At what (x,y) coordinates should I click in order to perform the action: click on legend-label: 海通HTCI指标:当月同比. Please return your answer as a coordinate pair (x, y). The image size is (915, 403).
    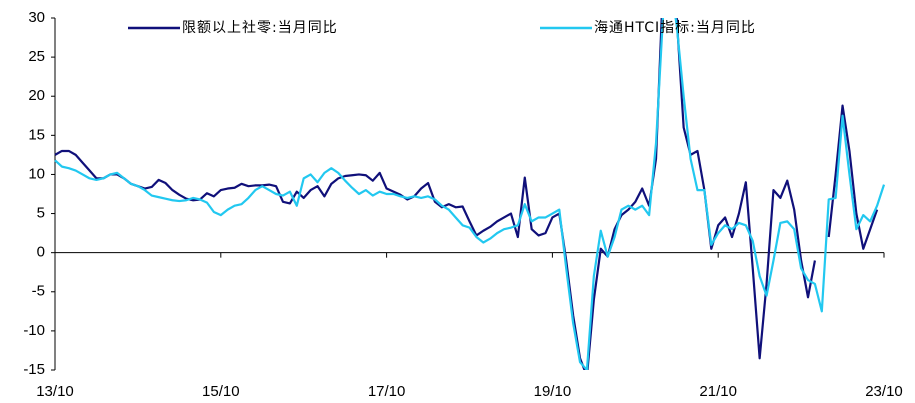
    Looking at the image, I should click on (675, 28).